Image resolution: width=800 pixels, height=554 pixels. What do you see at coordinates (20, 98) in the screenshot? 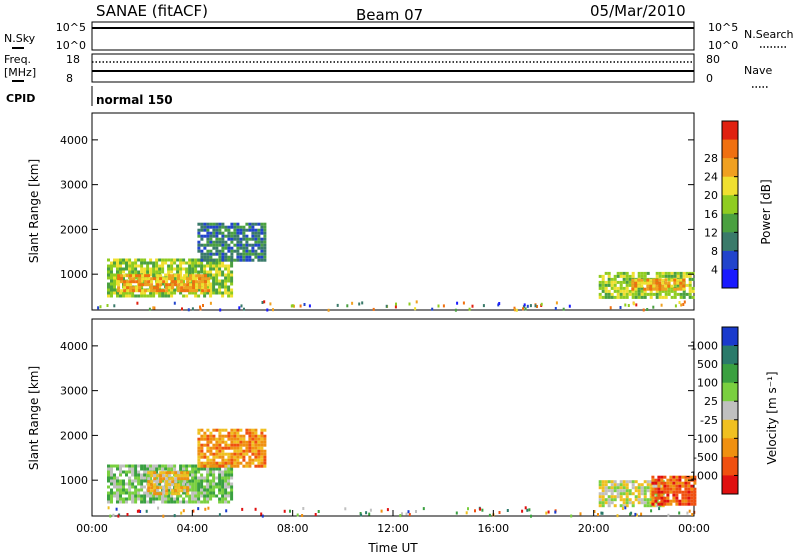
I see `cpid-label: CPID` at bounding box center [20, 98].